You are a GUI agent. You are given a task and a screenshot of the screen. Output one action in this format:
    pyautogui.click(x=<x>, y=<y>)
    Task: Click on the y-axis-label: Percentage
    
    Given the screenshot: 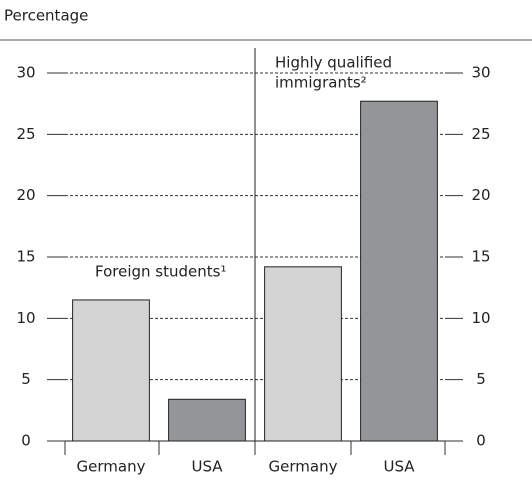 What is the action you would take?
    pyautogui.click(x=46, y=16)
    